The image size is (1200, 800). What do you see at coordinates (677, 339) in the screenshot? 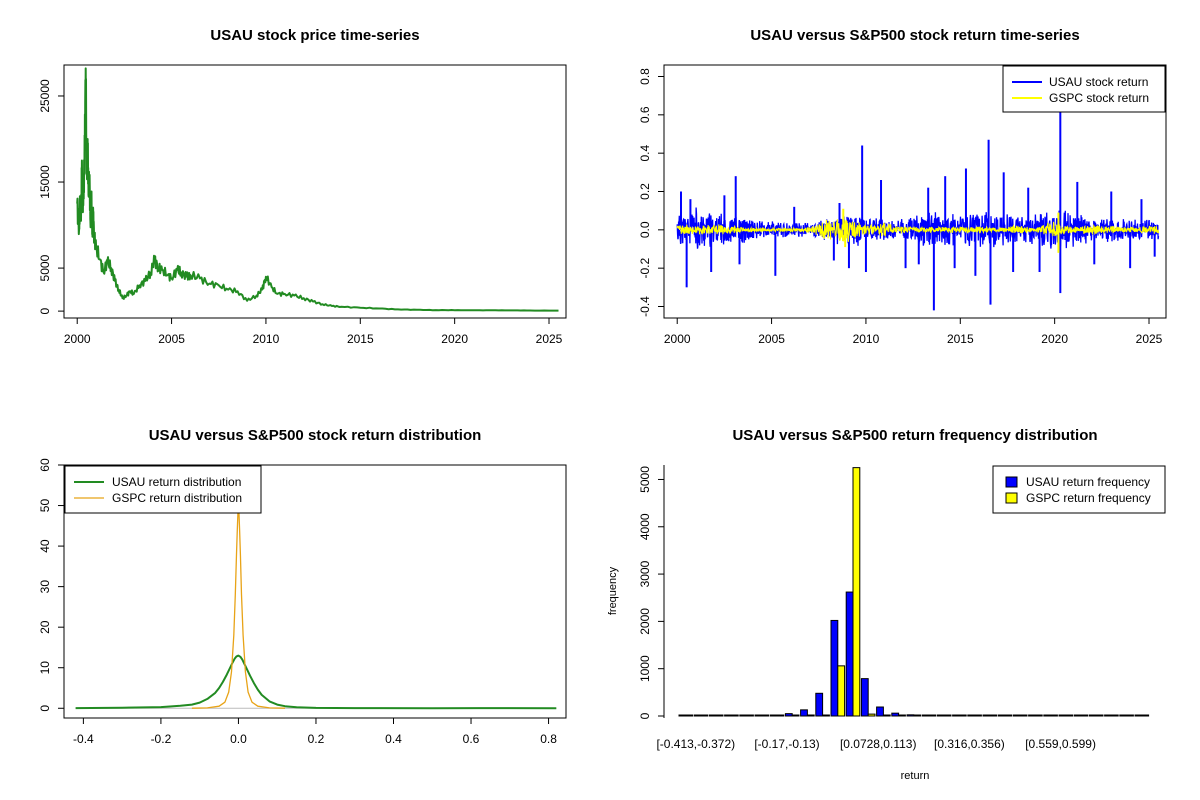
I see `returns-x-tick-label: 2000` at bounding box center [677, 339].